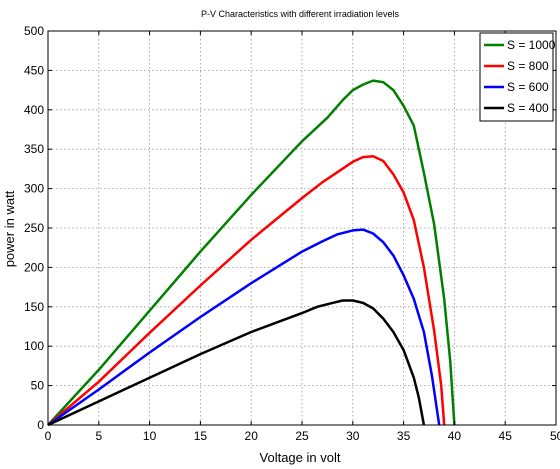 The width and height of the screenshot is (560, 469). What do you see at coordinates (353, 436) in the screenshot?
I see `x-tick-label: 30` at bounding box center [353, 436].